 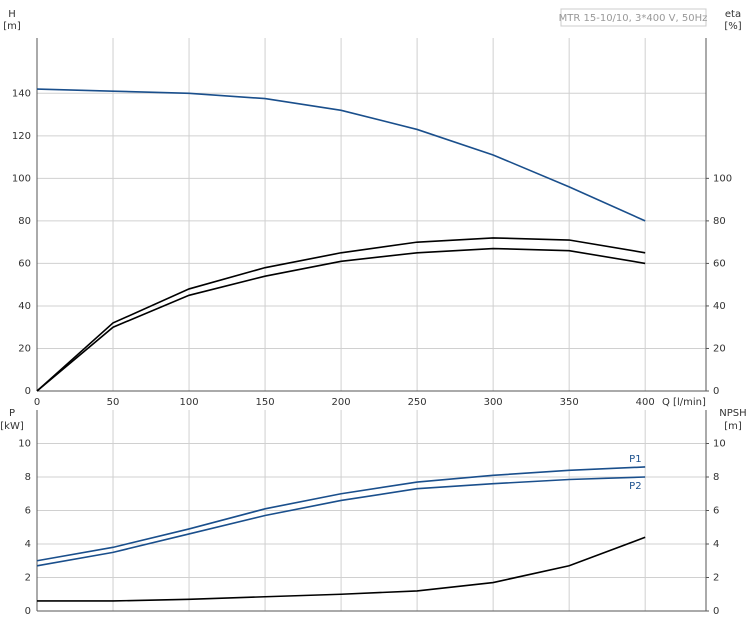 What do you see at coordinates (716, 544) in the screenshot?
I see `y2-tick-label: 4` at bounding box center [716, 544].